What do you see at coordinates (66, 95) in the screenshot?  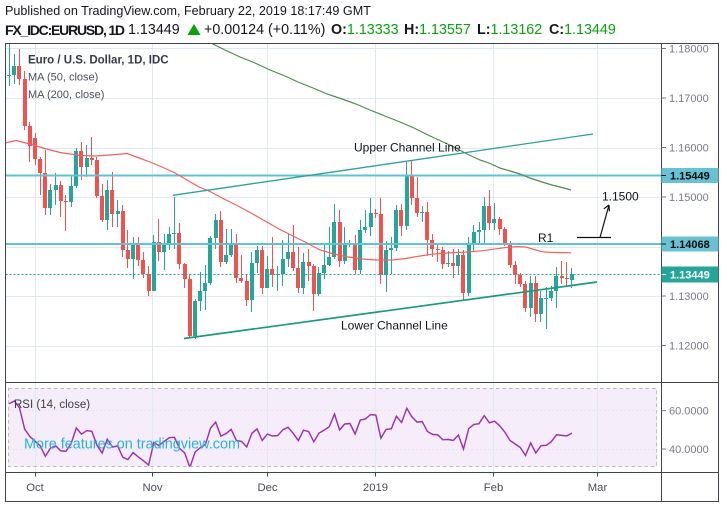 I see `svg-text: MA (200, close)` at bounding box center [66, 95].